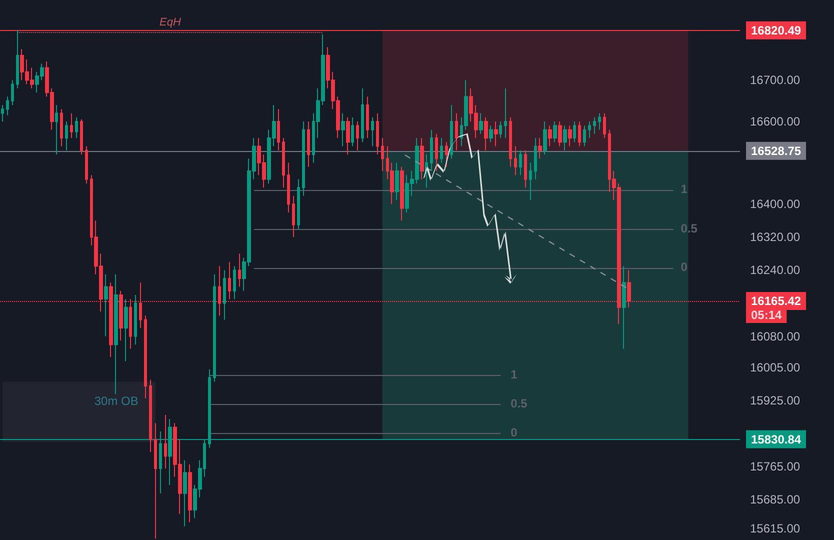 The height and width of the screenshot is (540, 834). Describe the element at coordinates (776, 30) in the screenshot. I see `ref-line-label: 16820.49` at that location.